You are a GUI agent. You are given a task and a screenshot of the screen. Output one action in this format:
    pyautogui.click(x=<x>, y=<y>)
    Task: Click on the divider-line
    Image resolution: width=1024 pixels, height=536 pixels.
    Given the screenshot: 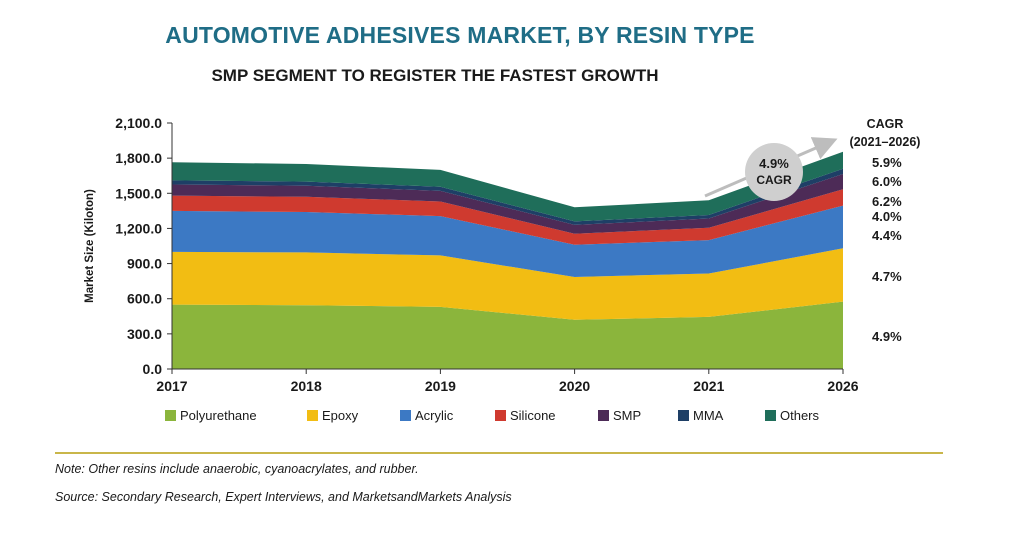 What is the action you would take?
    pyautogui.click(x=499, y=453)
    